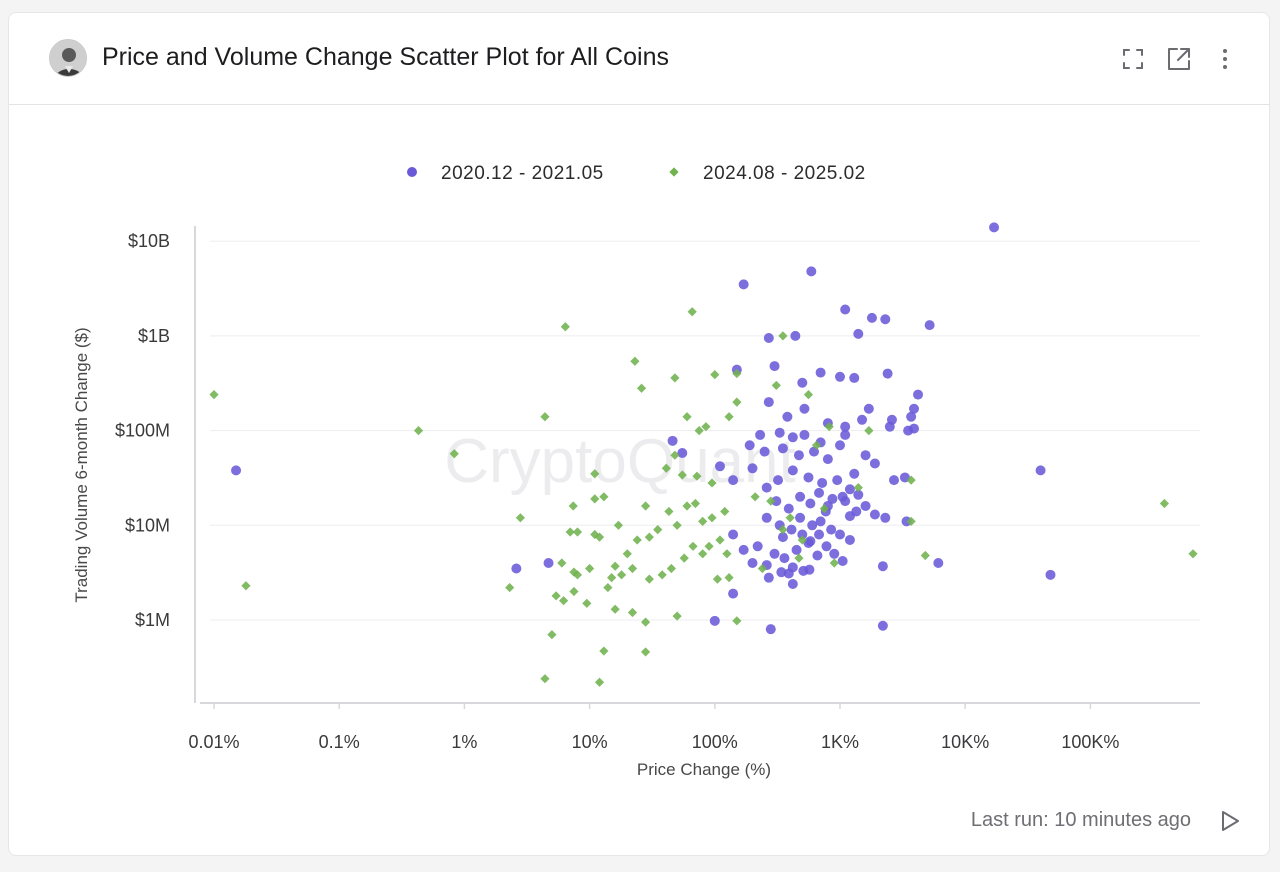 The width and height of the screenshot is (1280, 872). What do you see at coordinates (1225, 59) in the screenshot?
I see `more-menu-button` at bounding box center [1225, 59].